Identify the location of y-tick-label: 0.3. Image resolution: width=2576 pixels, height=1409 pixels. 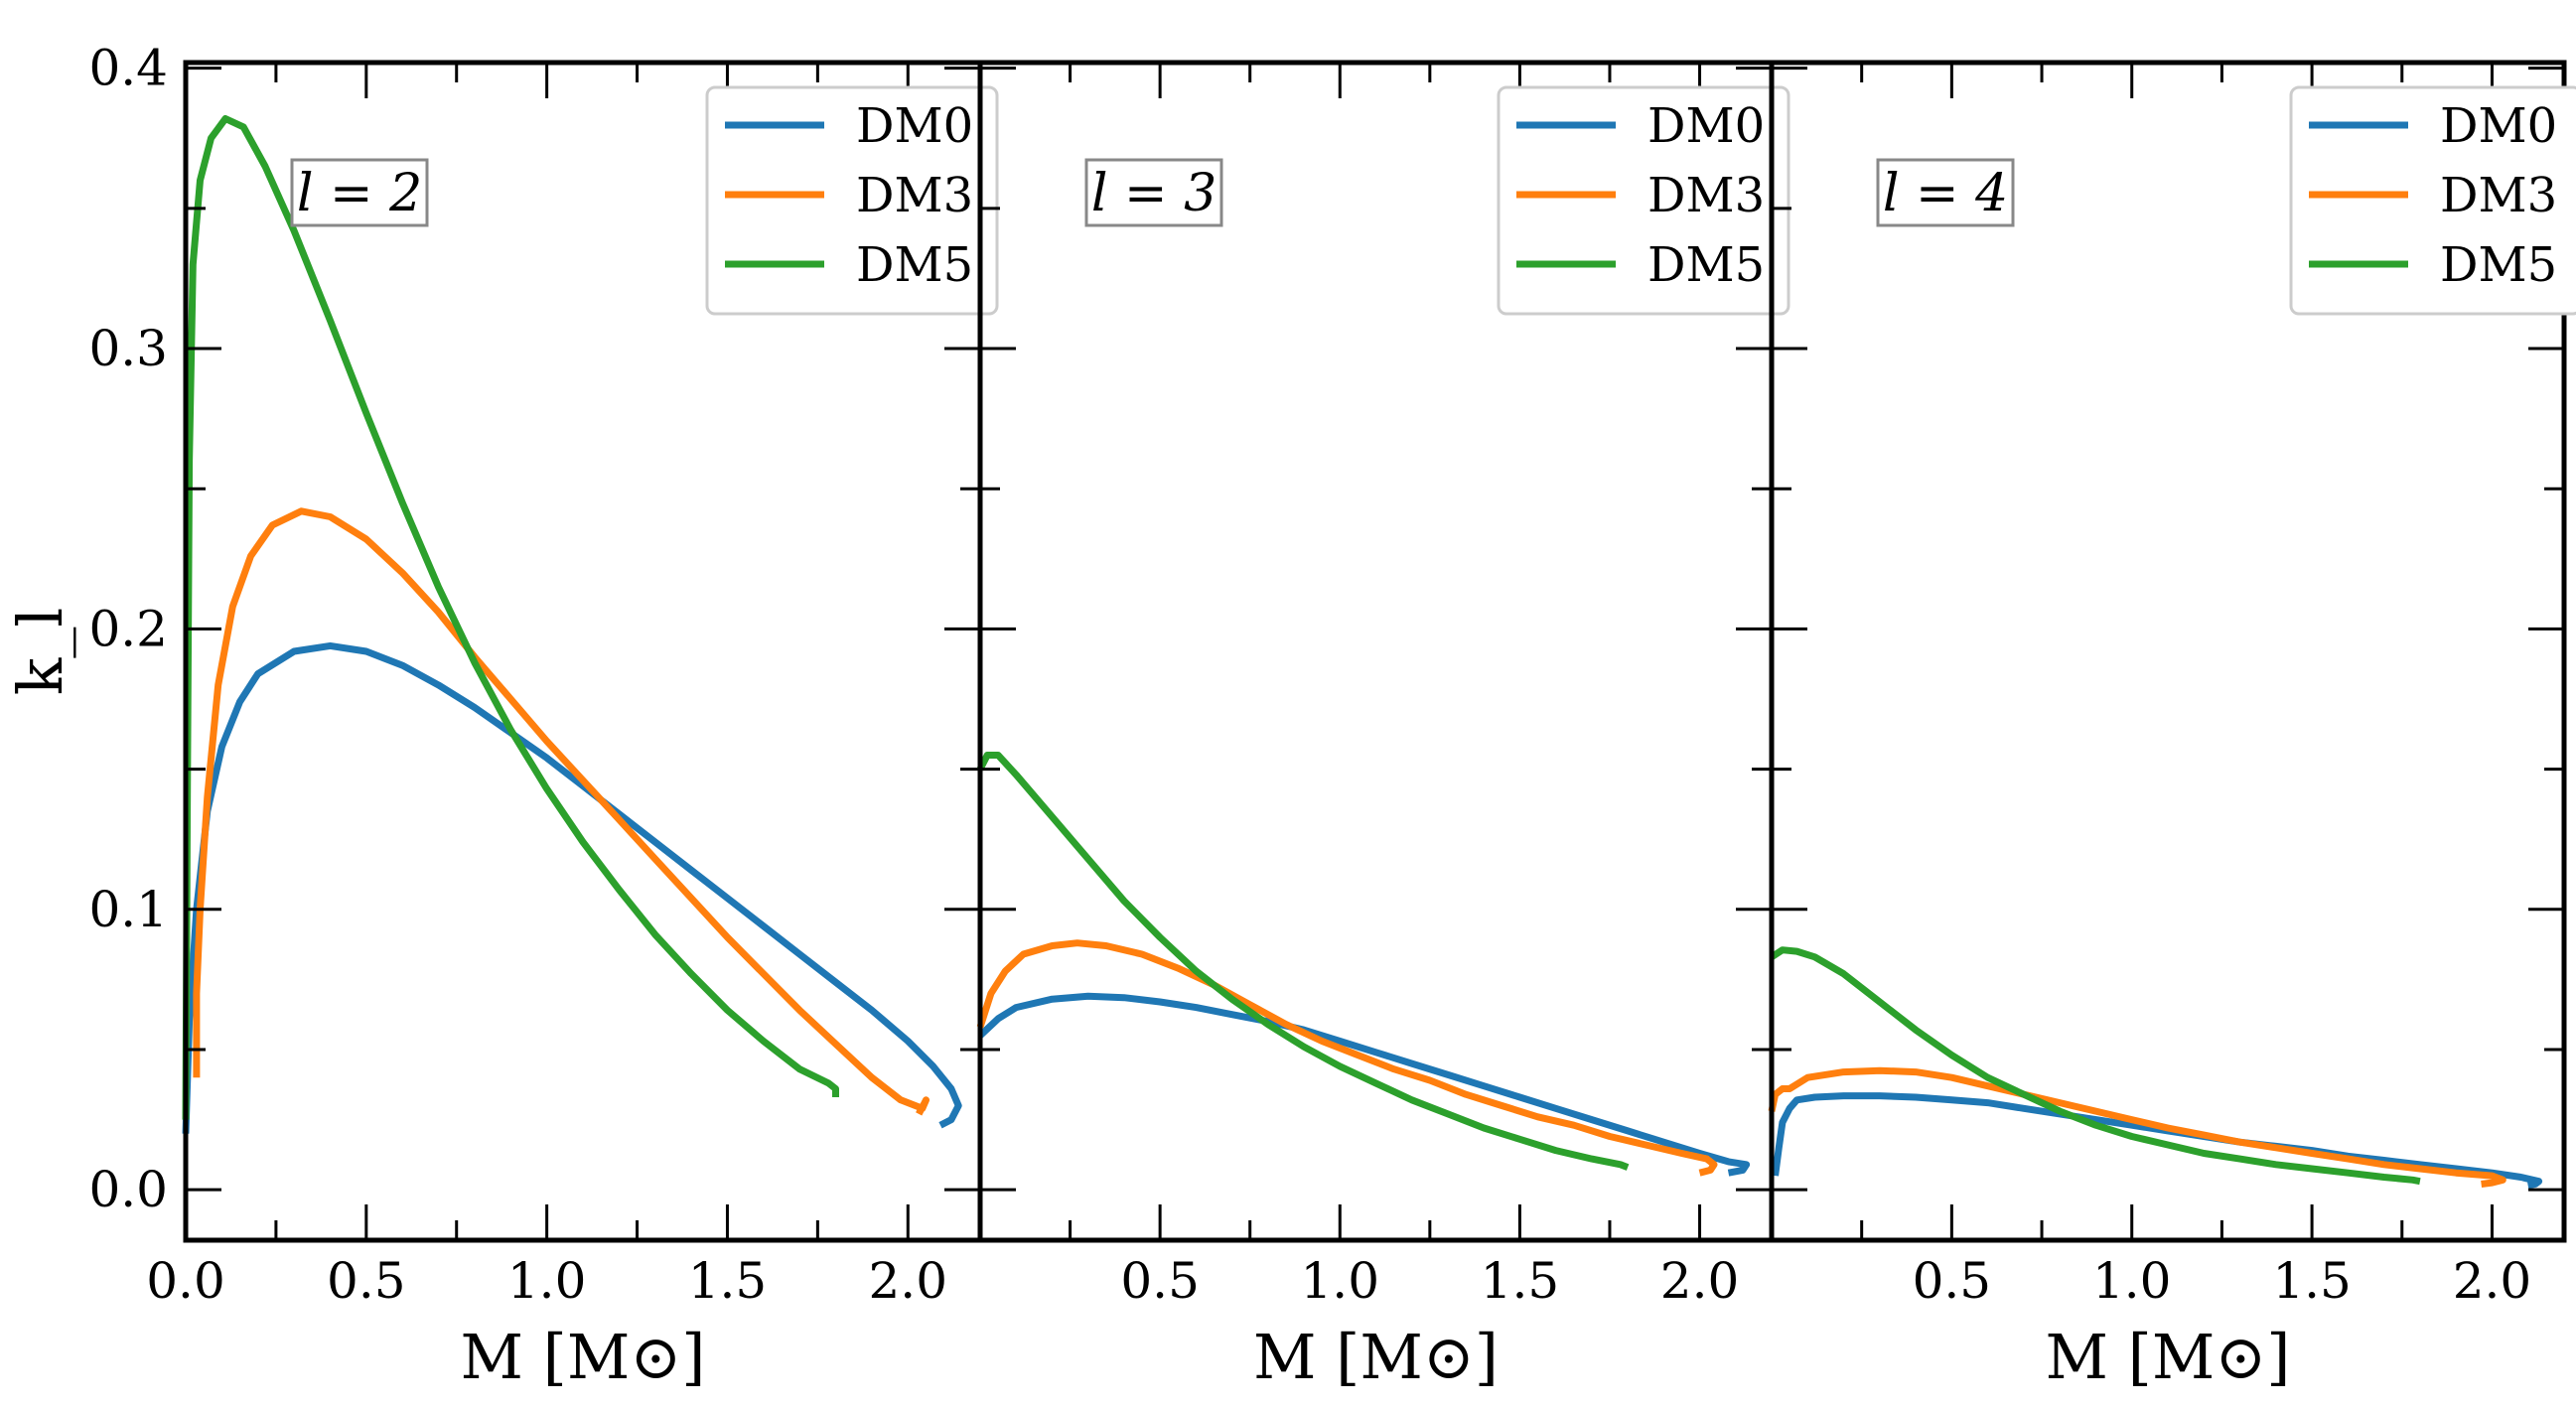
(128, 348).